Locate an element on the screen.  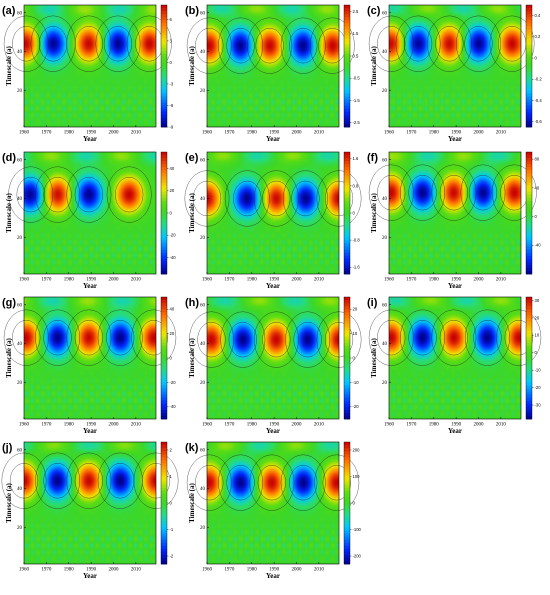
x-axis-title: Year is located at coordinates (455, 431).